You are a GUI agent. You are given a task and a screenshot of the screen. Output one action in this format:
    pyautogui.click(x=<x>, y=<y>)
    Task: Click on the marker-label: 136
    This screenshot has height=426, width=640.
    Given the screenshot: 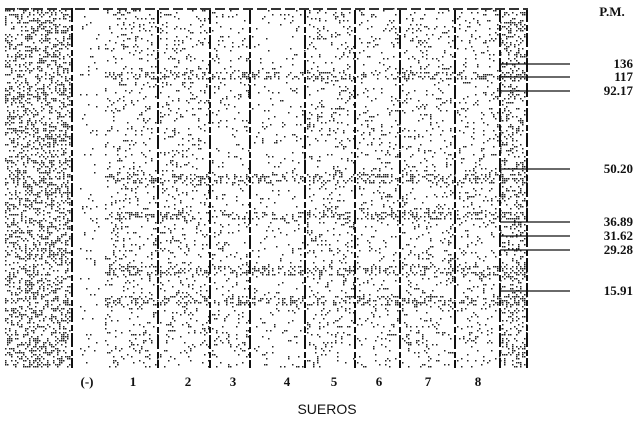 What is the action you would take?
    pyautogui.click(x=624, y=63)
    